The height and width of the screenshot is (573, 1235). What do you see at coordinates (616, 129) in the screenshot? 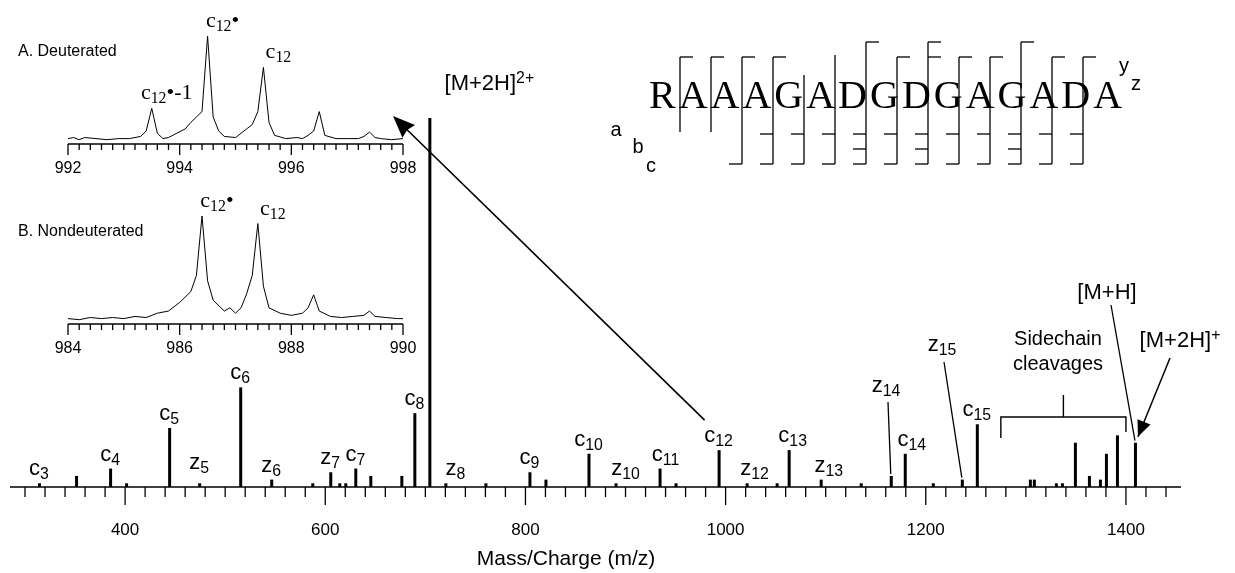
I see `annotation: a` at bounding box center [616, 129].